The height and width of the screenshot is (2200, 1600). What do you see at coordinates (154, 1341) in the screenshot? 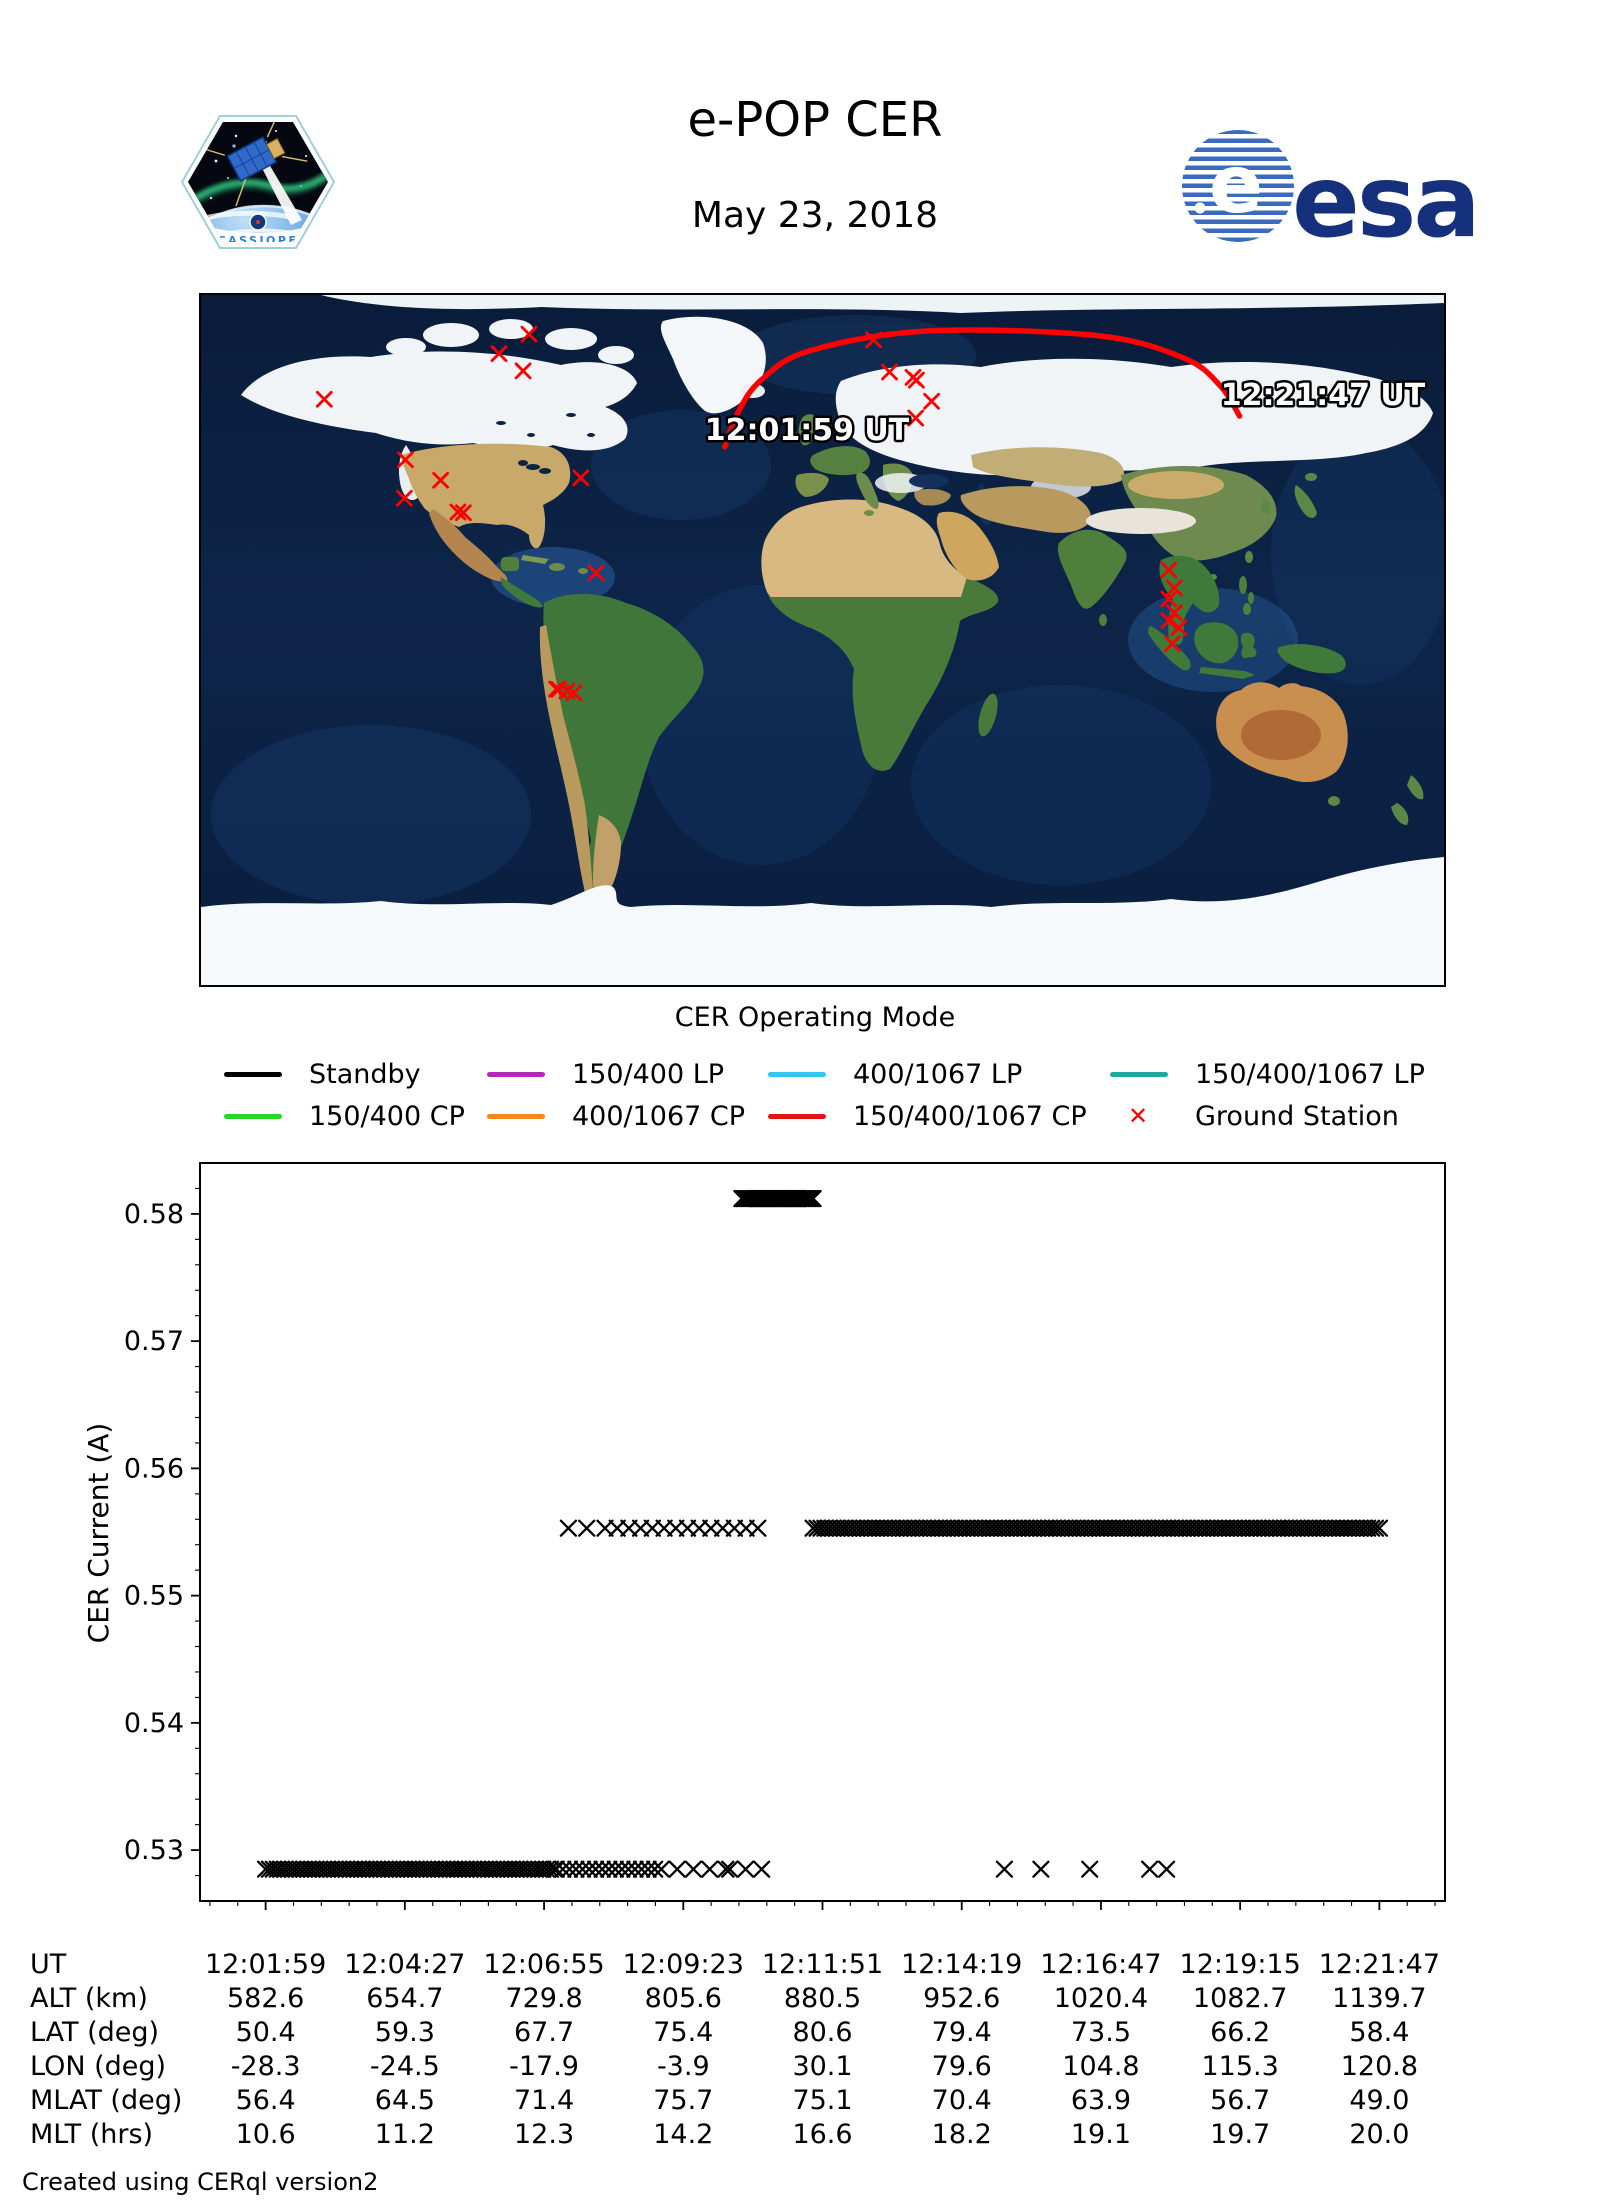
I see `y-tick-label: 0.57` at bounding box center [154, 1341].